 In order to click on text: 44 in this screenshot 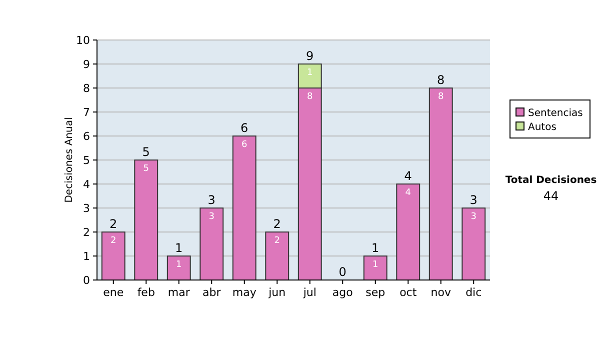, I will do `click(551, 196)`.